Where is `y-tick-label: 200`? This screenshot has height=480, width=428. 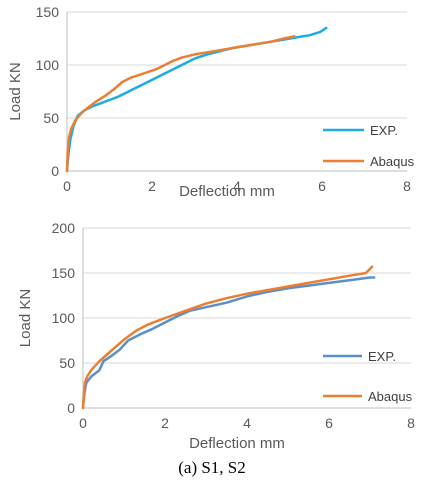 y-tick-label: 200 is located at coordinates (64, 228).